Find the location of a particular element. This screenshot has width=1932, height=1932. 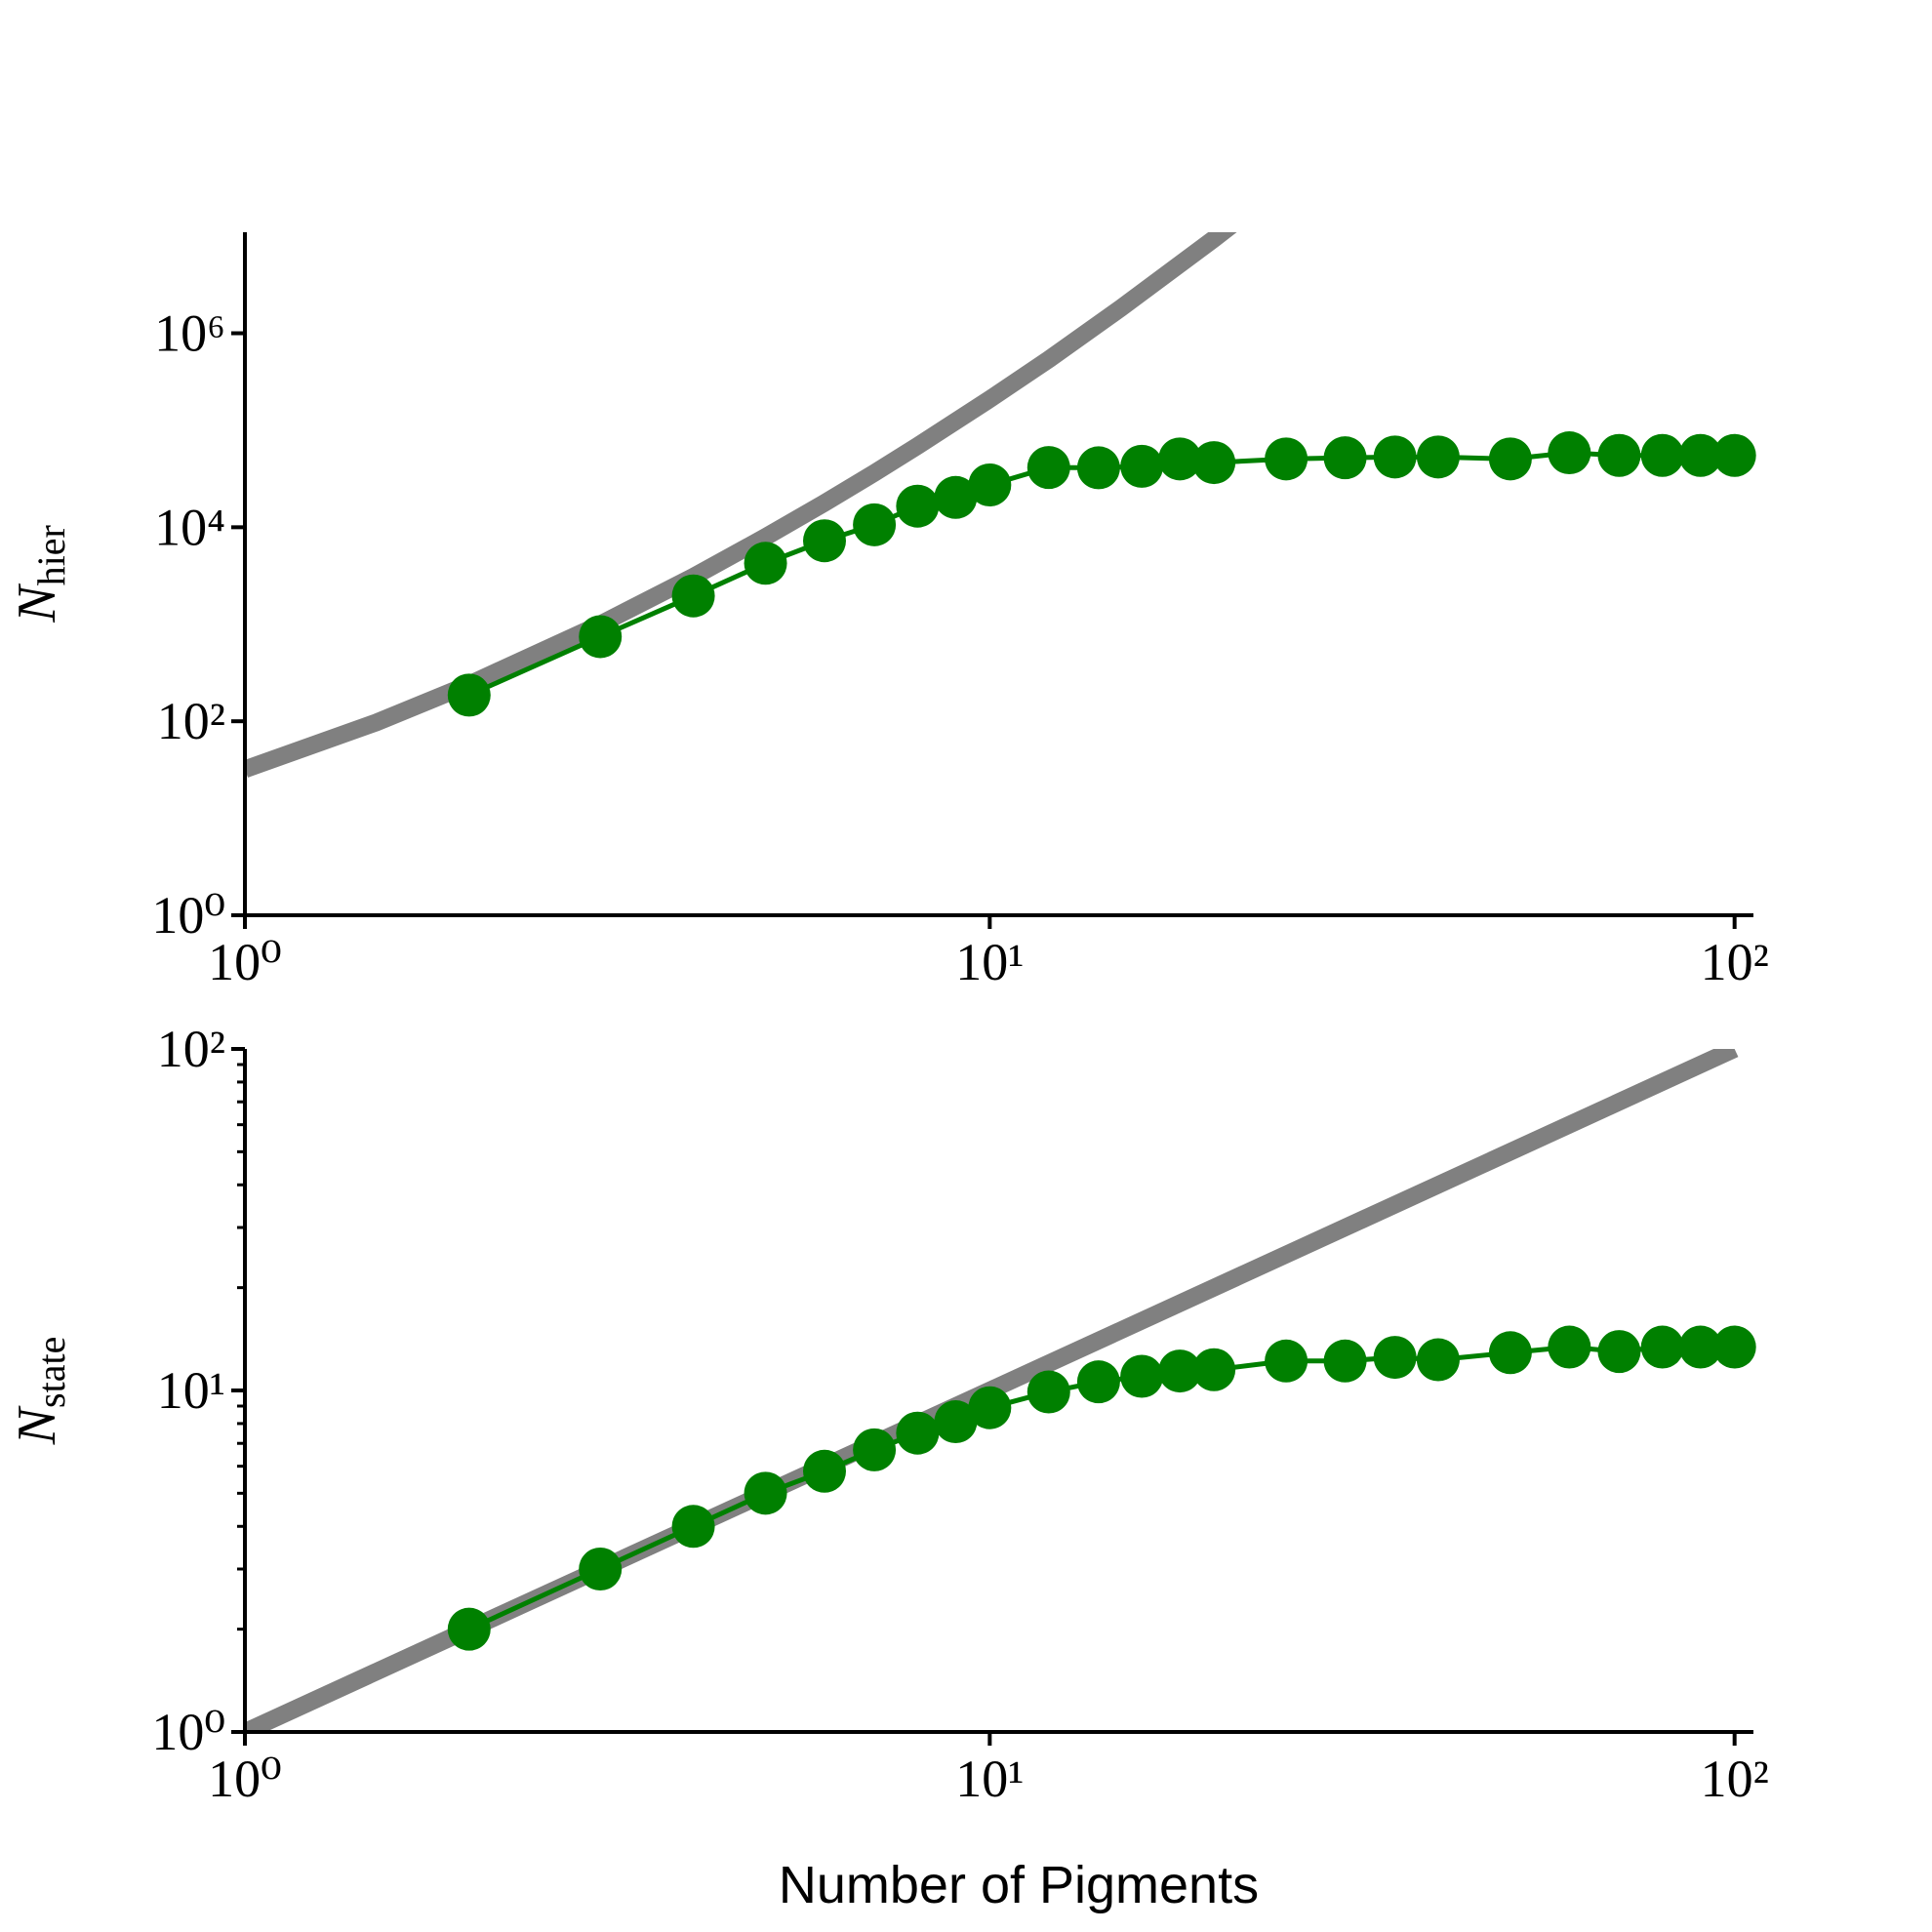

y-tick-label: 10⁶ is located at coordinates (189, 333).